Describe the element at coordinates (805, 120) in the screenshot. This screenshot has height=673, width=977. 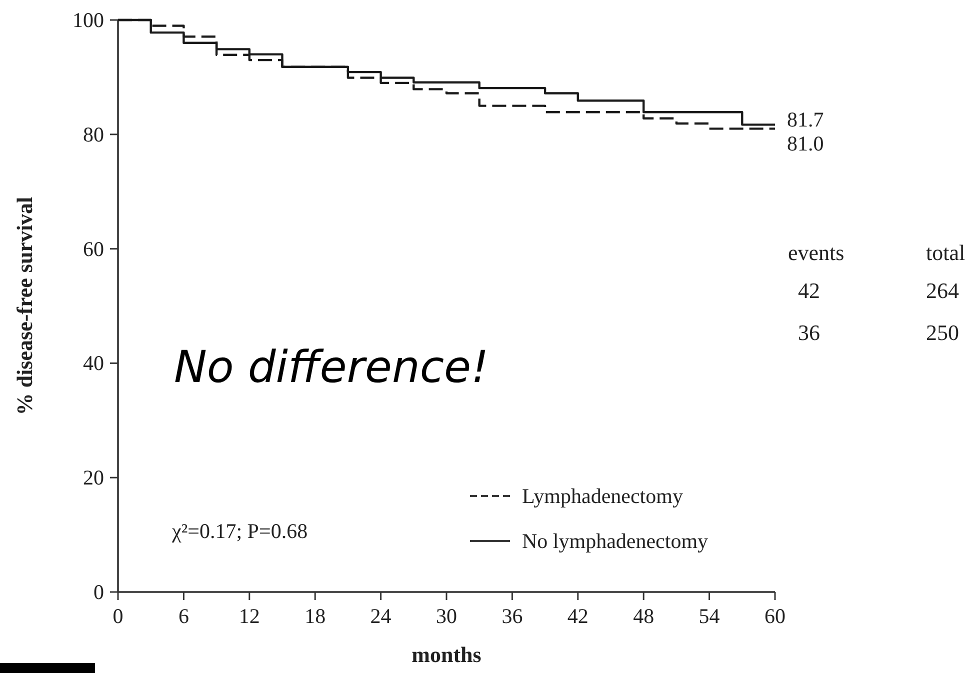
I see `annotation: 81.7` at that location.